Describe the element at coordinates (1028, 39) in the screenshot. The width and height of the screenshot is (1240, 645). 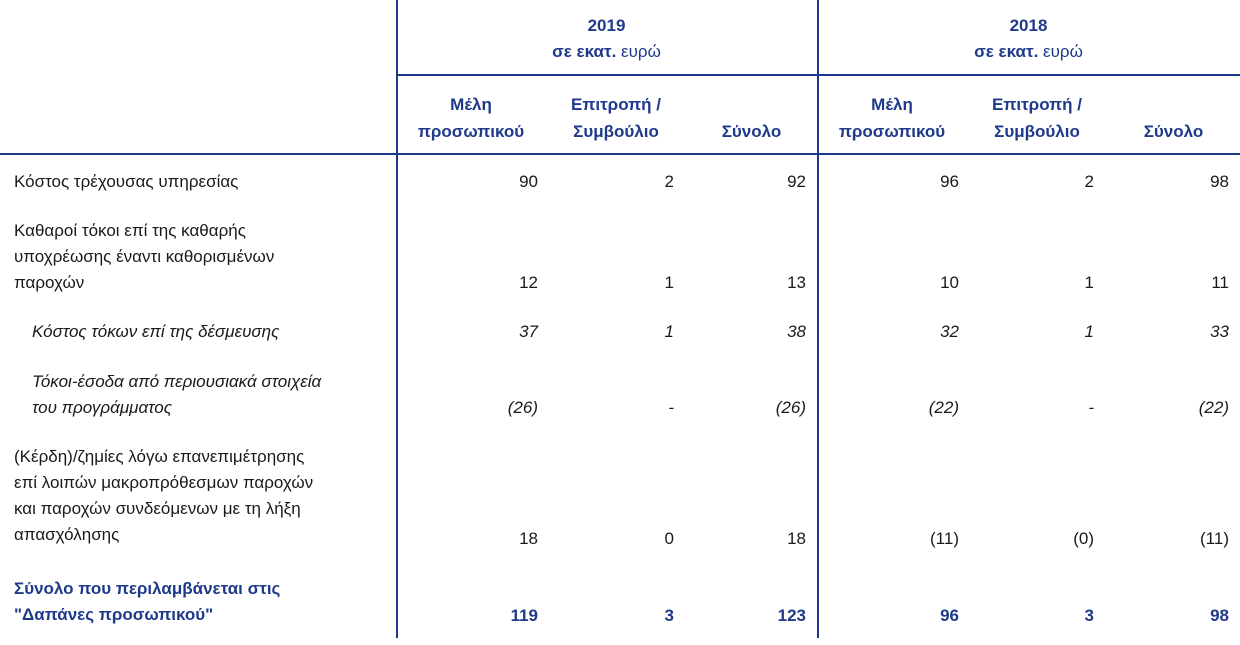
I see `year-header-2018: 2018 σε εκατ. ευρώ` at that location.